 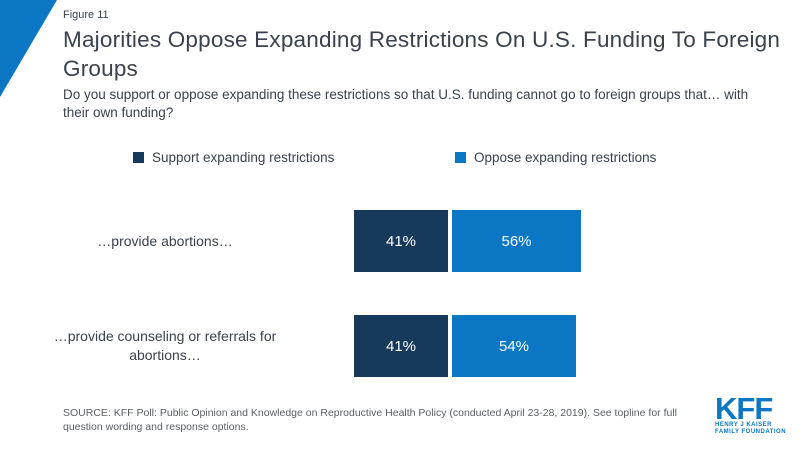 I want to click on bar-group: 41% 56%, so click(x=467, y=241).